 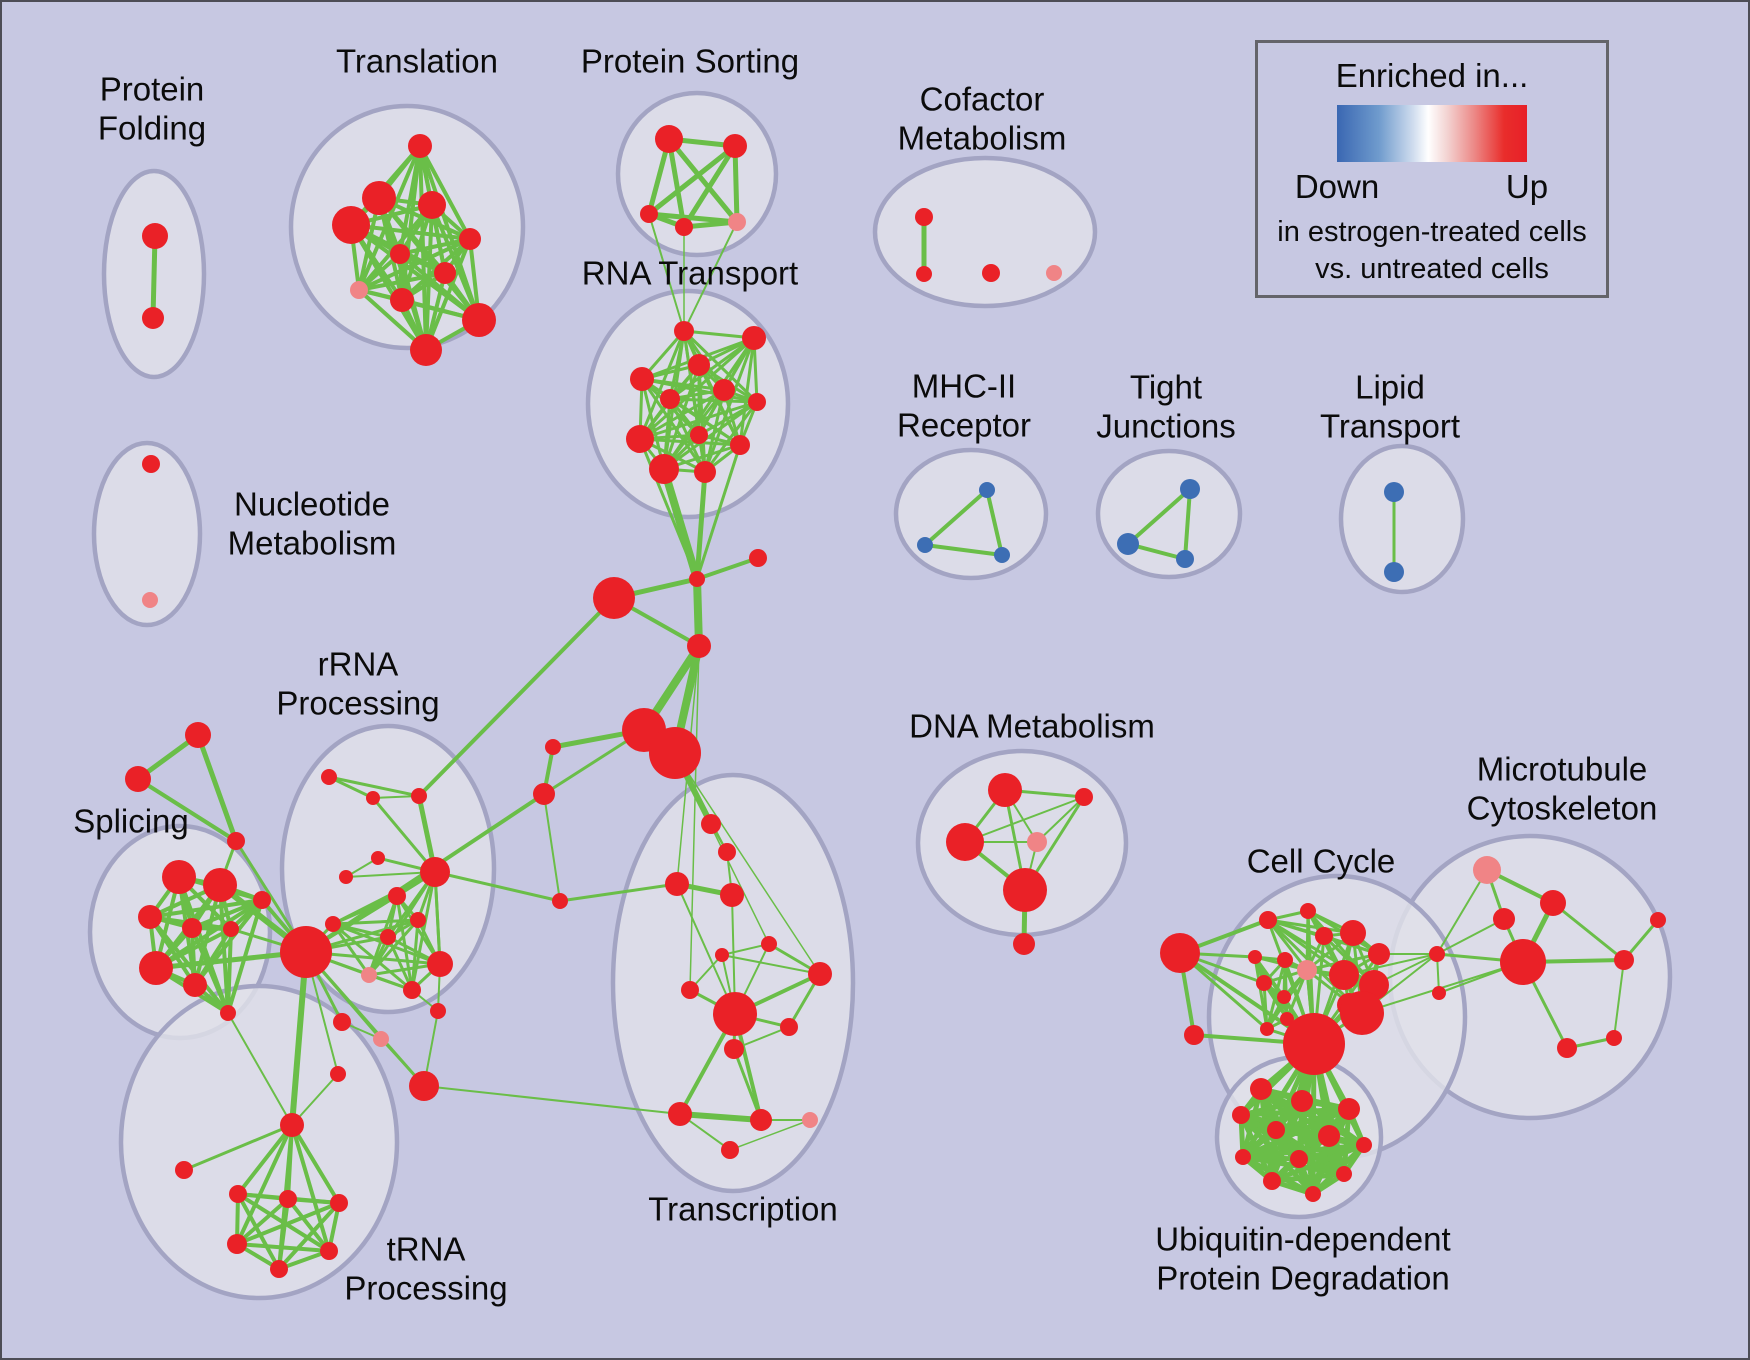 What do you see at coordinates (1402, 519) in the screenshot?
I see `cluster-lipid-transport` at bounding box center [1402, 519].